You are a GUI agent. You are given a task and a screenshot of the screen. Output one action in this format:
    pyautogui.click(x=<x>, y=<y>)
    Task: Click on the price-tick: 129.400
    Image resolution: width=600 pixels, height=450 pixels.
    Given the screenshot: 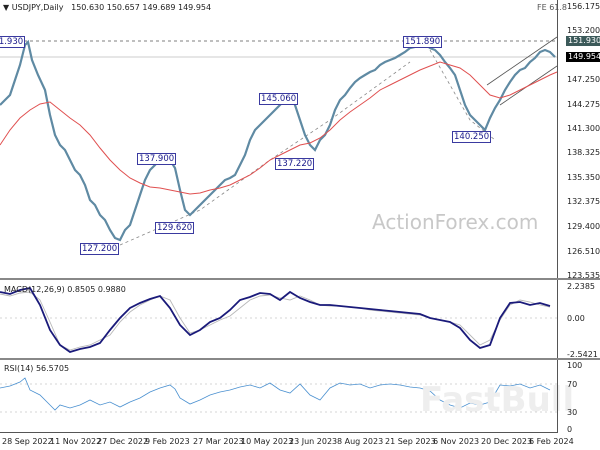 What is the action you would take?
    pyautogui.click(x=583, y=226)
    